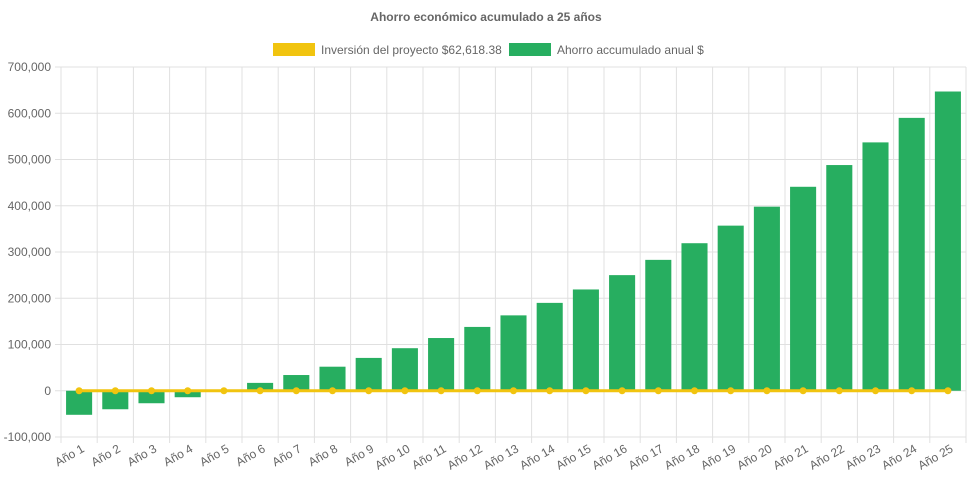 The width and height of the screenshot is (971, 490). Describe the element at coordinates (142, 455) in the screenshot. I see `x-tick-label: Año 3` at that location.